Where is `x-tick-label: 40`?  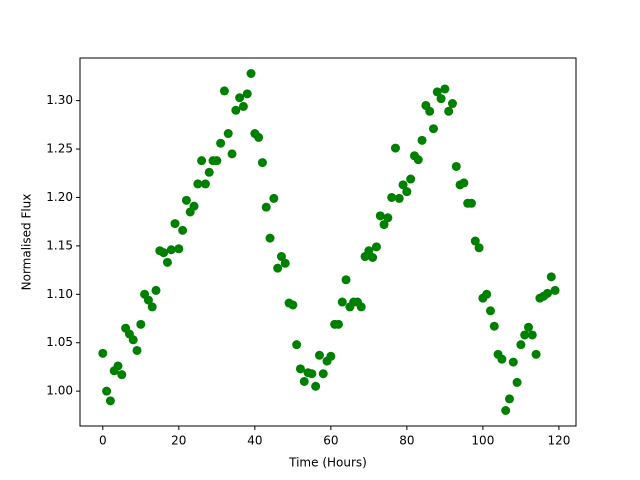
x-tick-label: 40 is located at coordinates (254, 441).